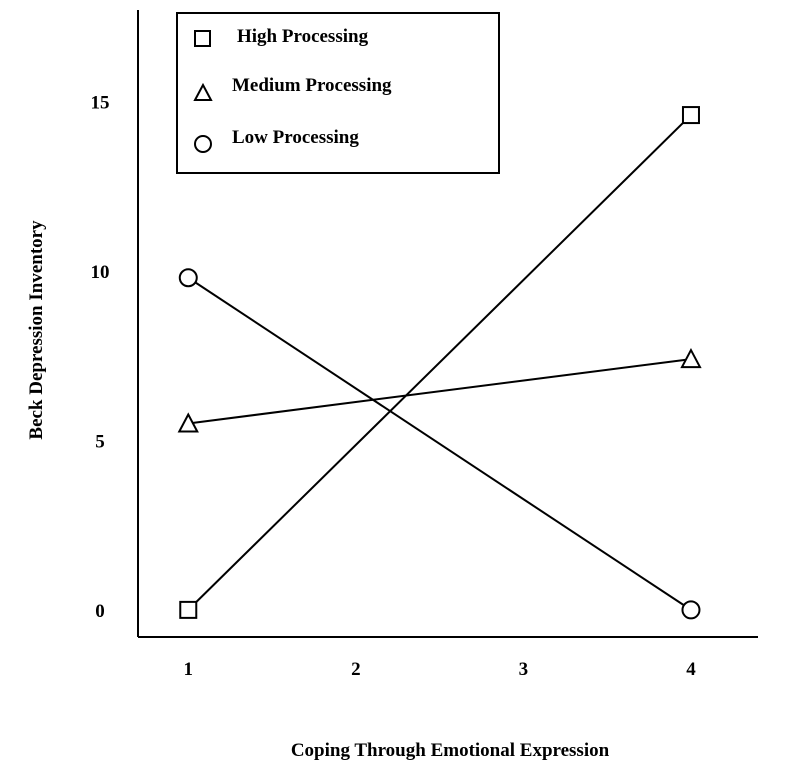 This screenshot has height=764, width=790. What do you see at coordinates (36, 330) in the screenshot?
I see `y-axis-title: Beck Depression Inventory` at bounding box center [36, 330].